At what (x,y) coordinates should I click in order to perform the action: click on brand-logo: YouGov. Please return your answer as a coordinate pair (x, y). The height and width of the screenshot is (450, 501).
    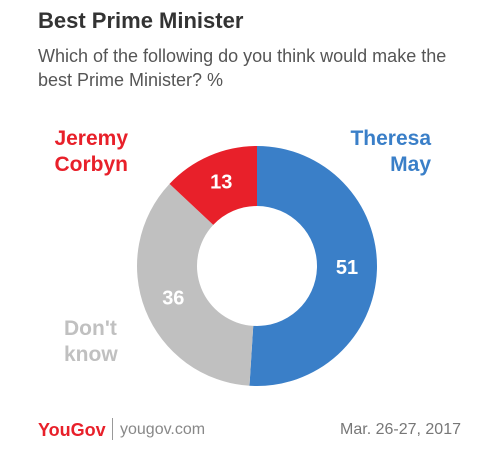
    Looking at the image, I should click on (72, 430).